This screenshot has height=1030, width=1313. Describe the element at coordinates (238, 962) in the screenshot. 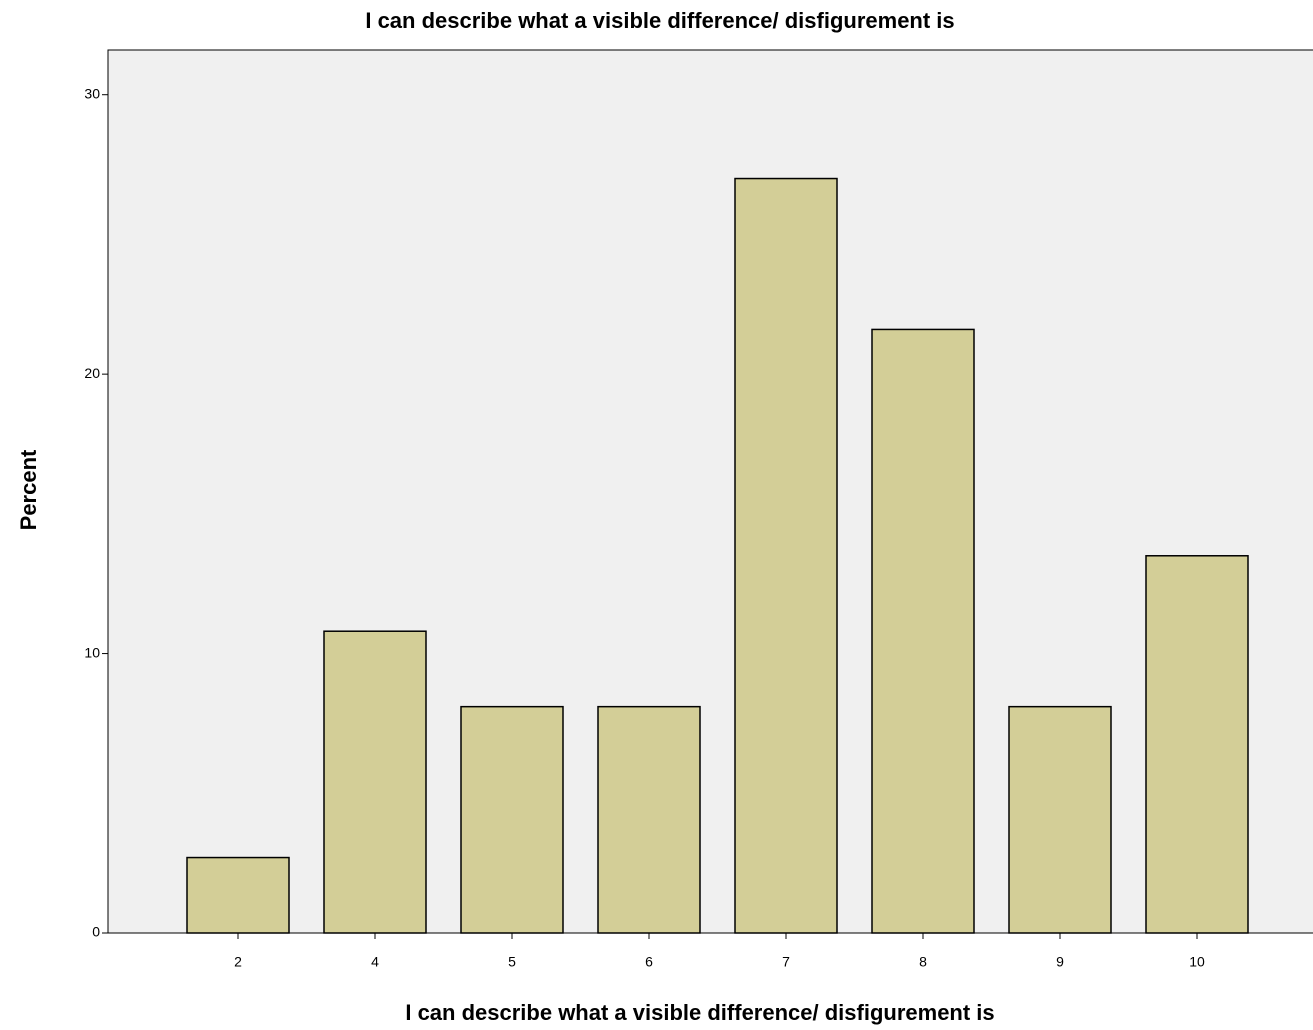

I see `x-tick-label: 2` at that location.